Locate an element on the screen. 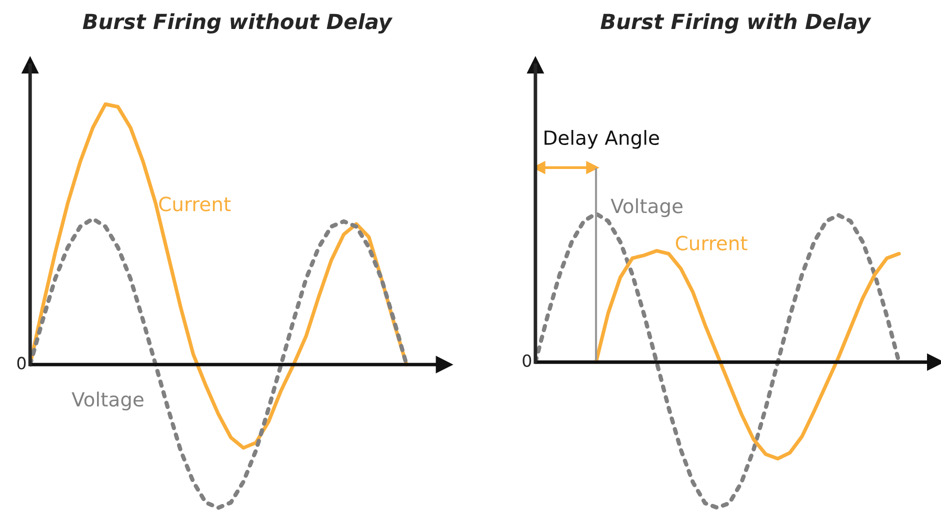  chart-title: Burst Firing without Delay is located at coordinates (237, 23).